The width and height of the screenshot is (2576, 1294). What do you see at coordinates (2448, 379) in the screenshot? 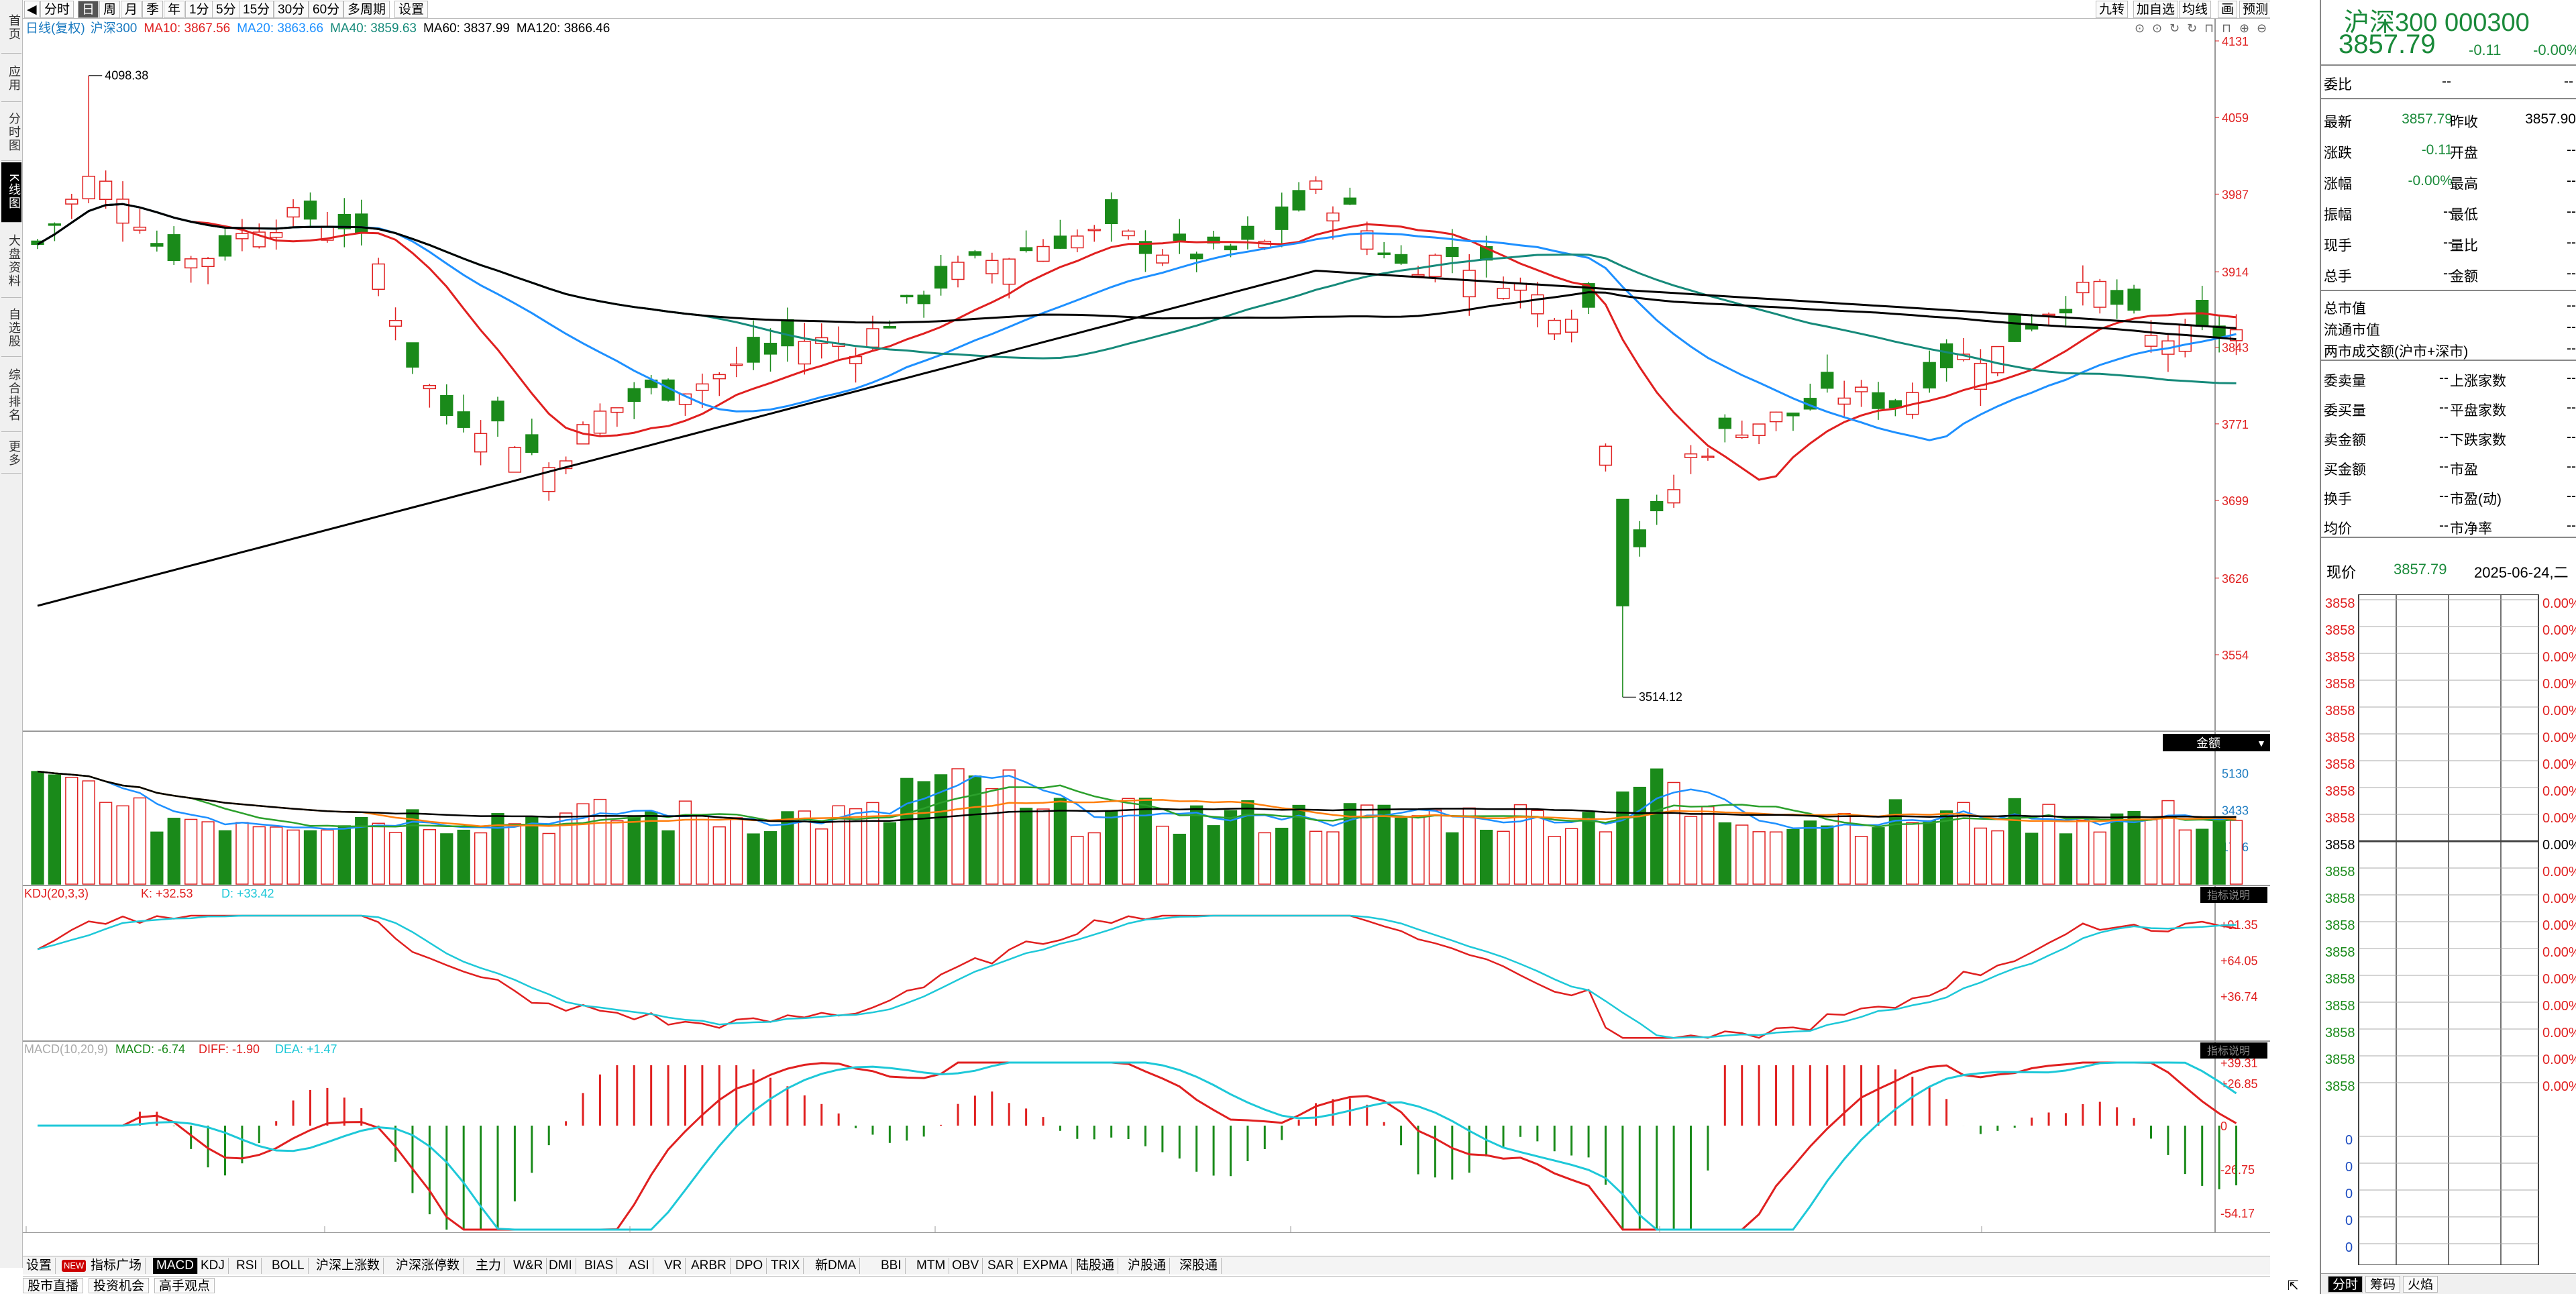
I see `quote-row: 委卖量 -- 上涨家数 --` at bounding box center [2448, 379].